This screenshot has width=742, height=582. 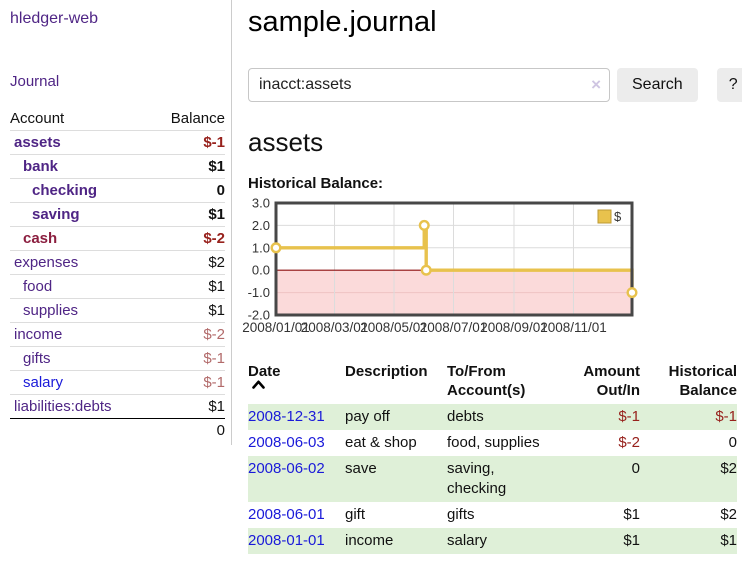 What do you see at coordinates (46, 262) in the screenshot?
I see `account-link-expenses: expenses` at bounding box center [46, 262].